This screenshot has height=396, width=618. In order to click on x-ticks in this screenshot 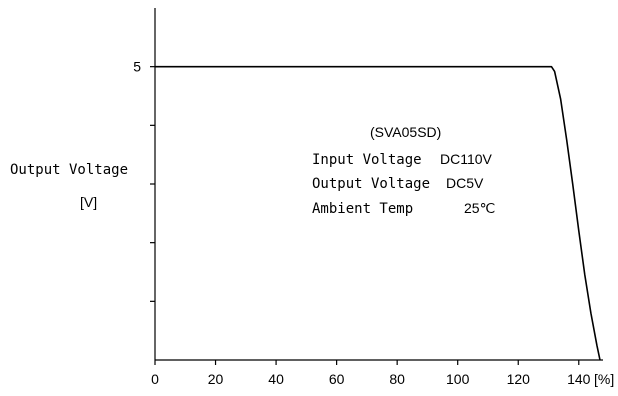, I will do `click(367, 362)`.